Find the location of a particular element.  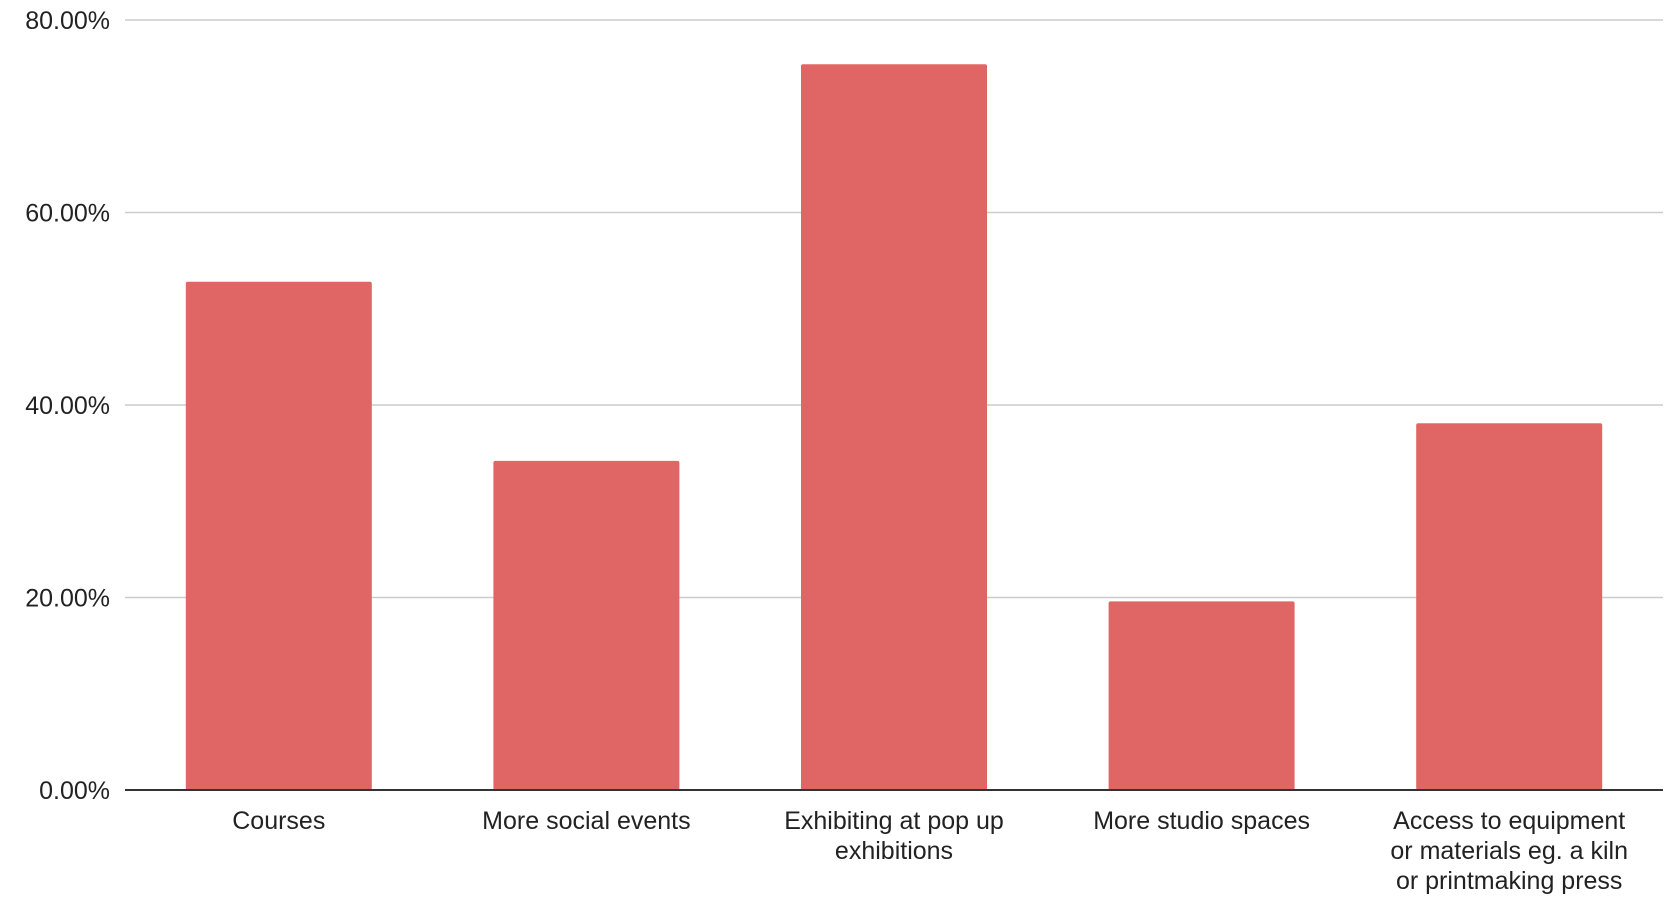

y-tick-label: 40.00% is located at coordinates (67, 406).